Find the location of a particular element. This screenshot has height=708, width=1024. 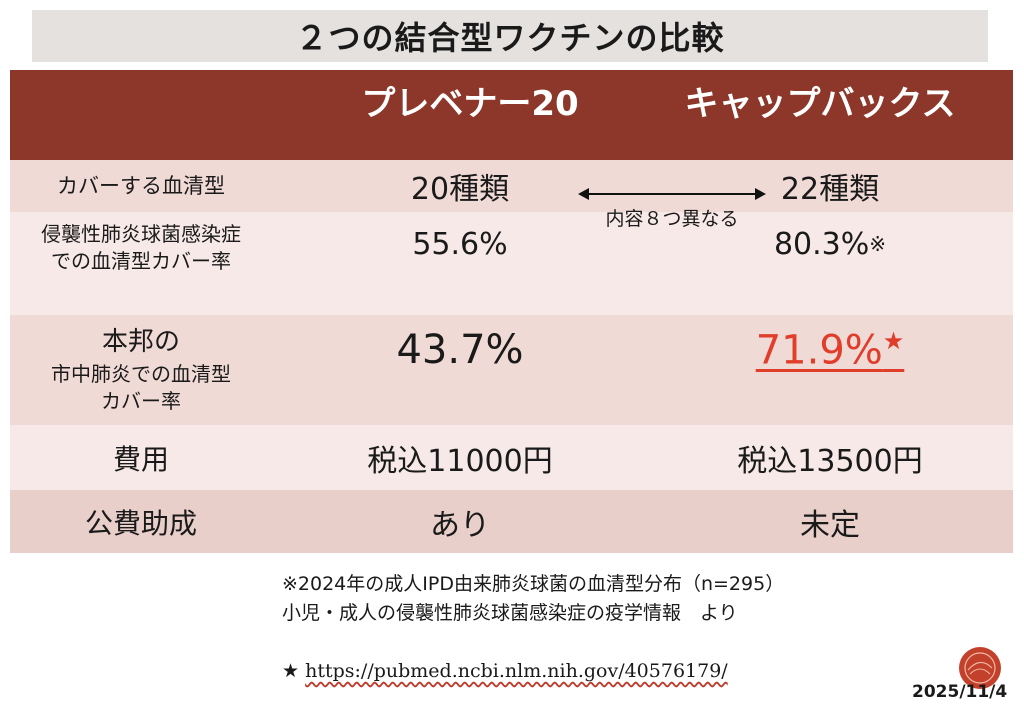

value-ipd-capvaxive-number: 80.3% is located at coordinates (821, 244).